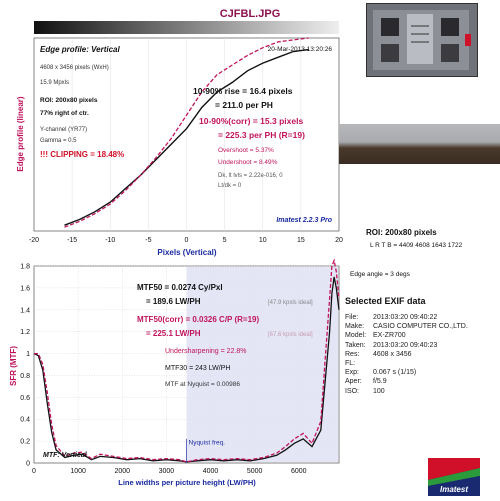  Describe the element at coordinates (65, 455) in the screenshot. I see `mtf-chart-title: MTF: Vertical` at that location.